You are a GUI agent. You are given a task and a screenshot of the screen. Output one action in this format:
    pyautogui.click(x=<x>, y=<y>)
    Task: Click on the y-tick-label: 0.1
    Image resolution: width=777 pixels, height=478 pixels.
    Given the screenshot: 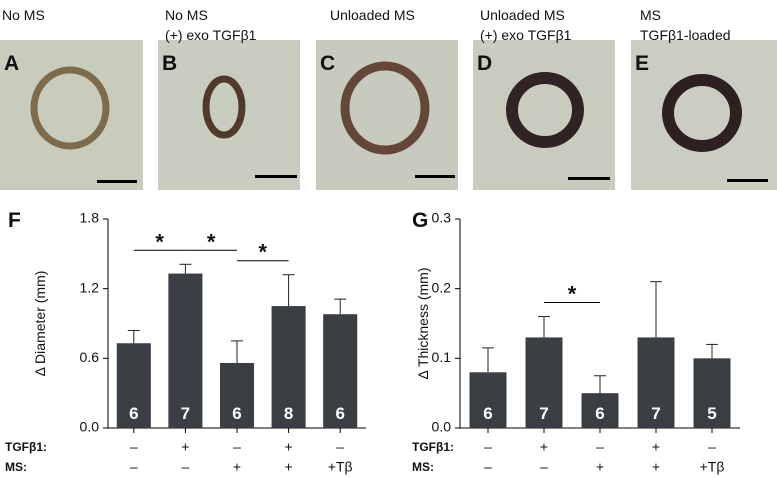 What is the action you would take?
    pyautogui.click(x=442, y=357)
    